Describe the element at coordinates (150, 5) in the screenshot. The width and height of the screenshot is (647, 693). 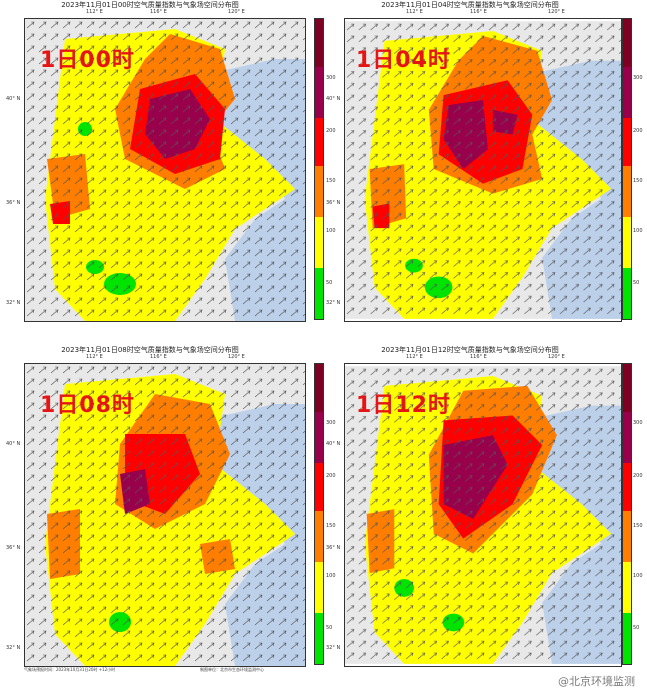
I see `panel-title: 2023年11月01日00时空气质量指数与气象场空间分布图` at that location.